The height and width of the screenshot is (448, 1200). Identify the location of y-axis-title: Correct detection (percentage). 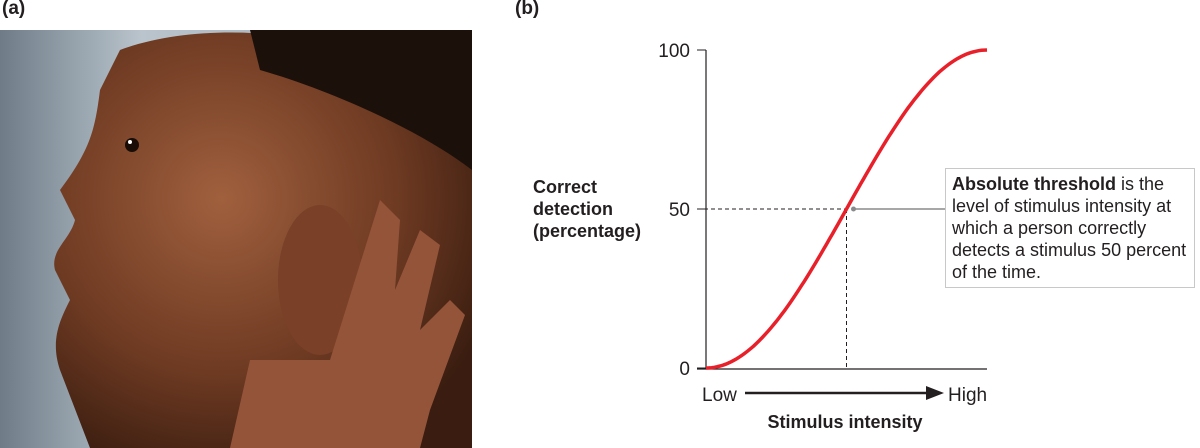
(587, 209).